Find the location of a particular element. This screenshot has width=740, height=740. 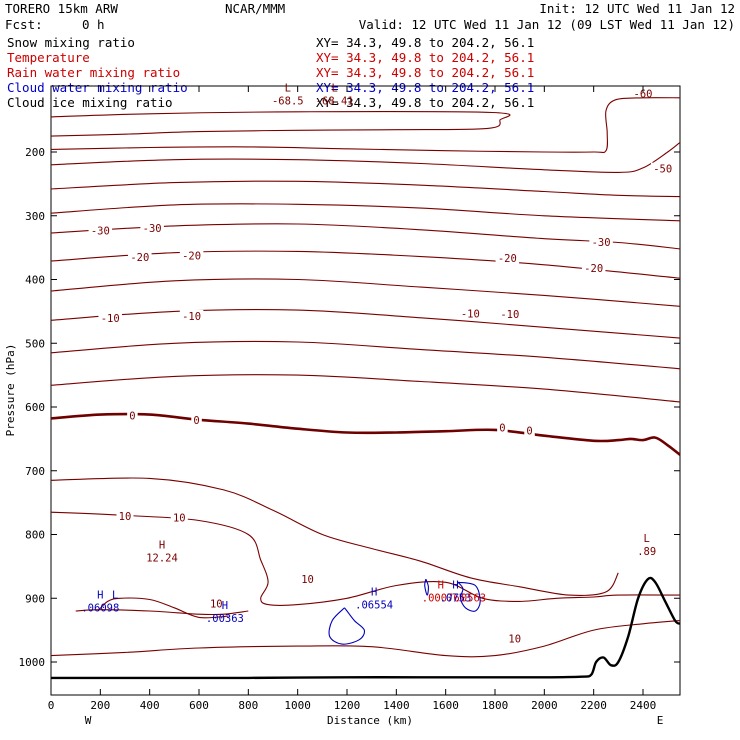

x-tick-label: 0 is located at coordinates (51, 705).